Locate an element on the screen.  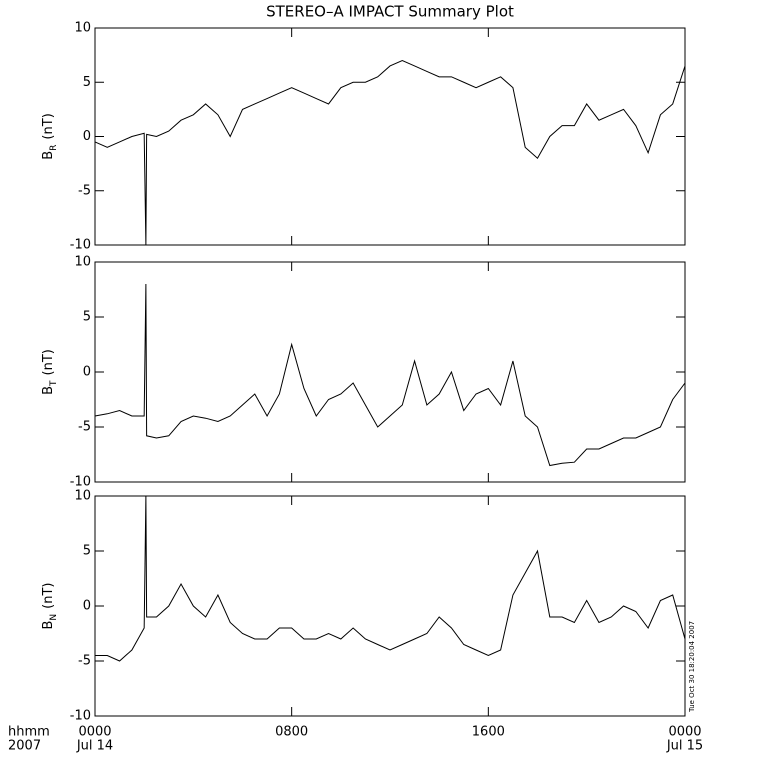
y-label-subscript: T is located at coordinates (54, 383).